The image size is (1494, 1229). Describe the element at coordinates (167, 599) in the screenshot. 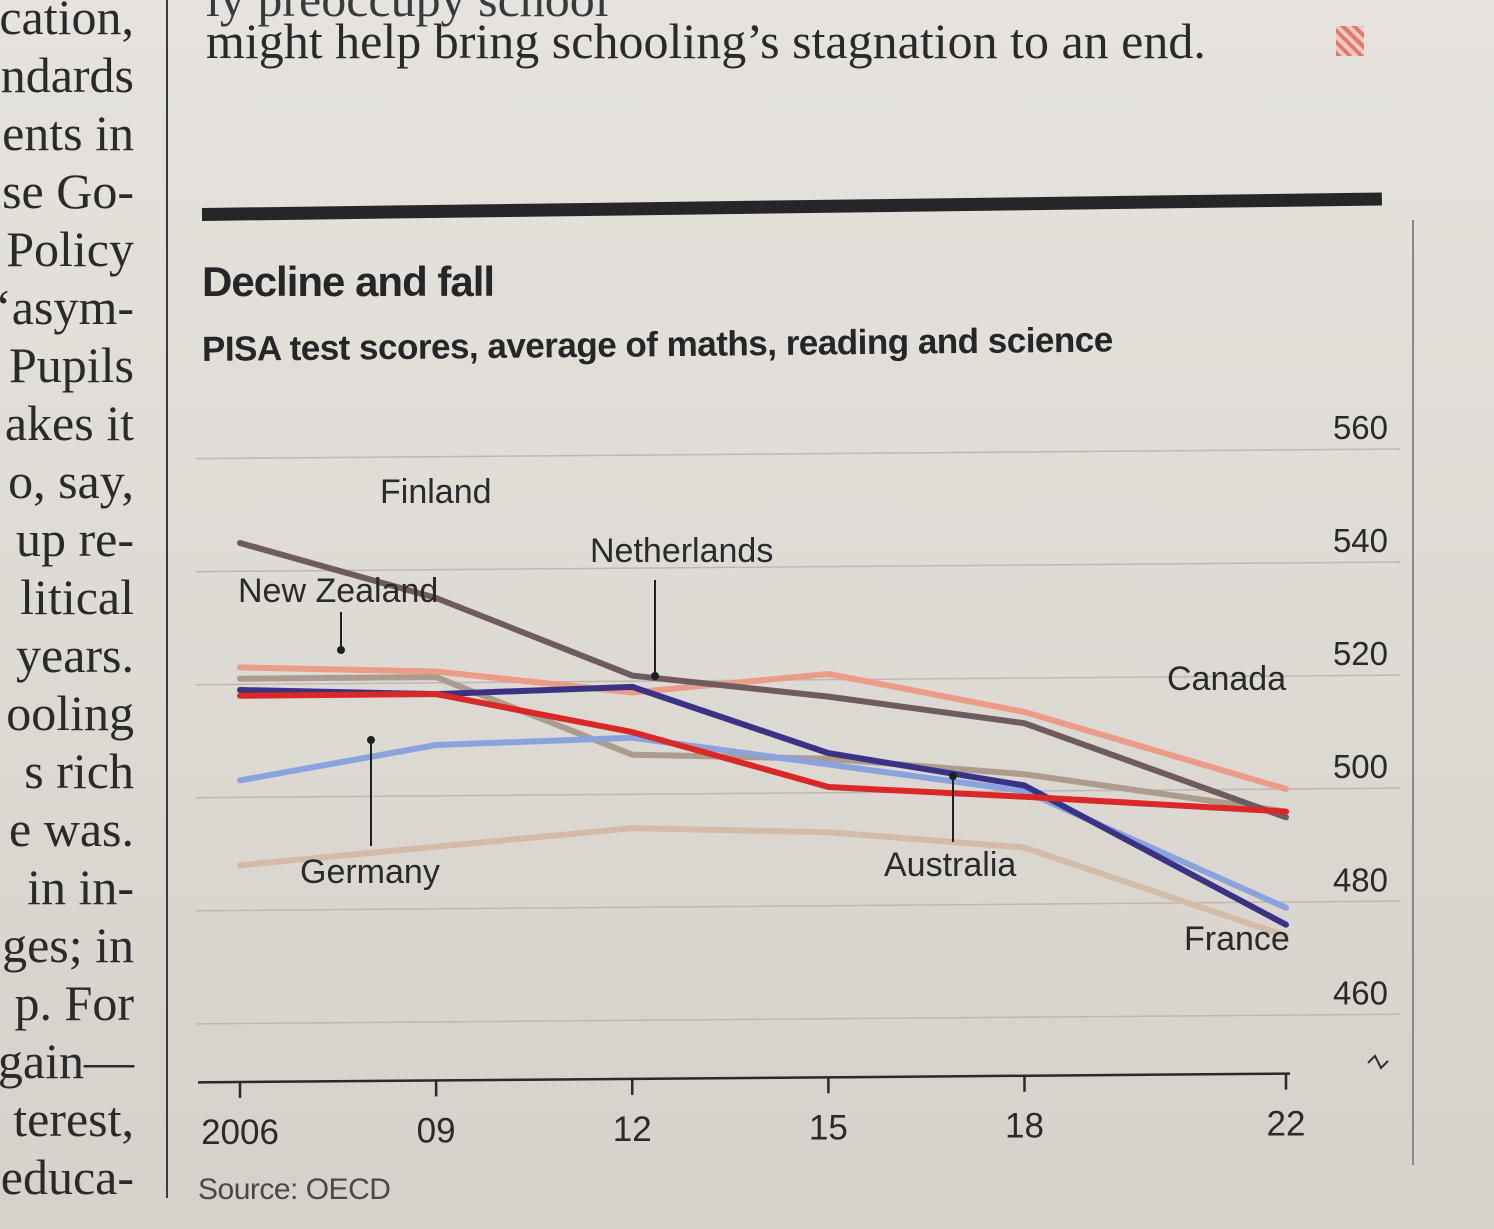

I see `column-divider` at that location.